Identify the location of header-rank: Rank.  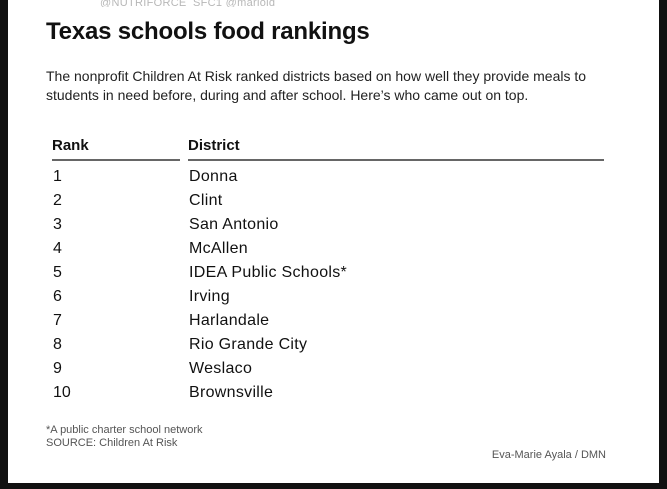
(116, 148).